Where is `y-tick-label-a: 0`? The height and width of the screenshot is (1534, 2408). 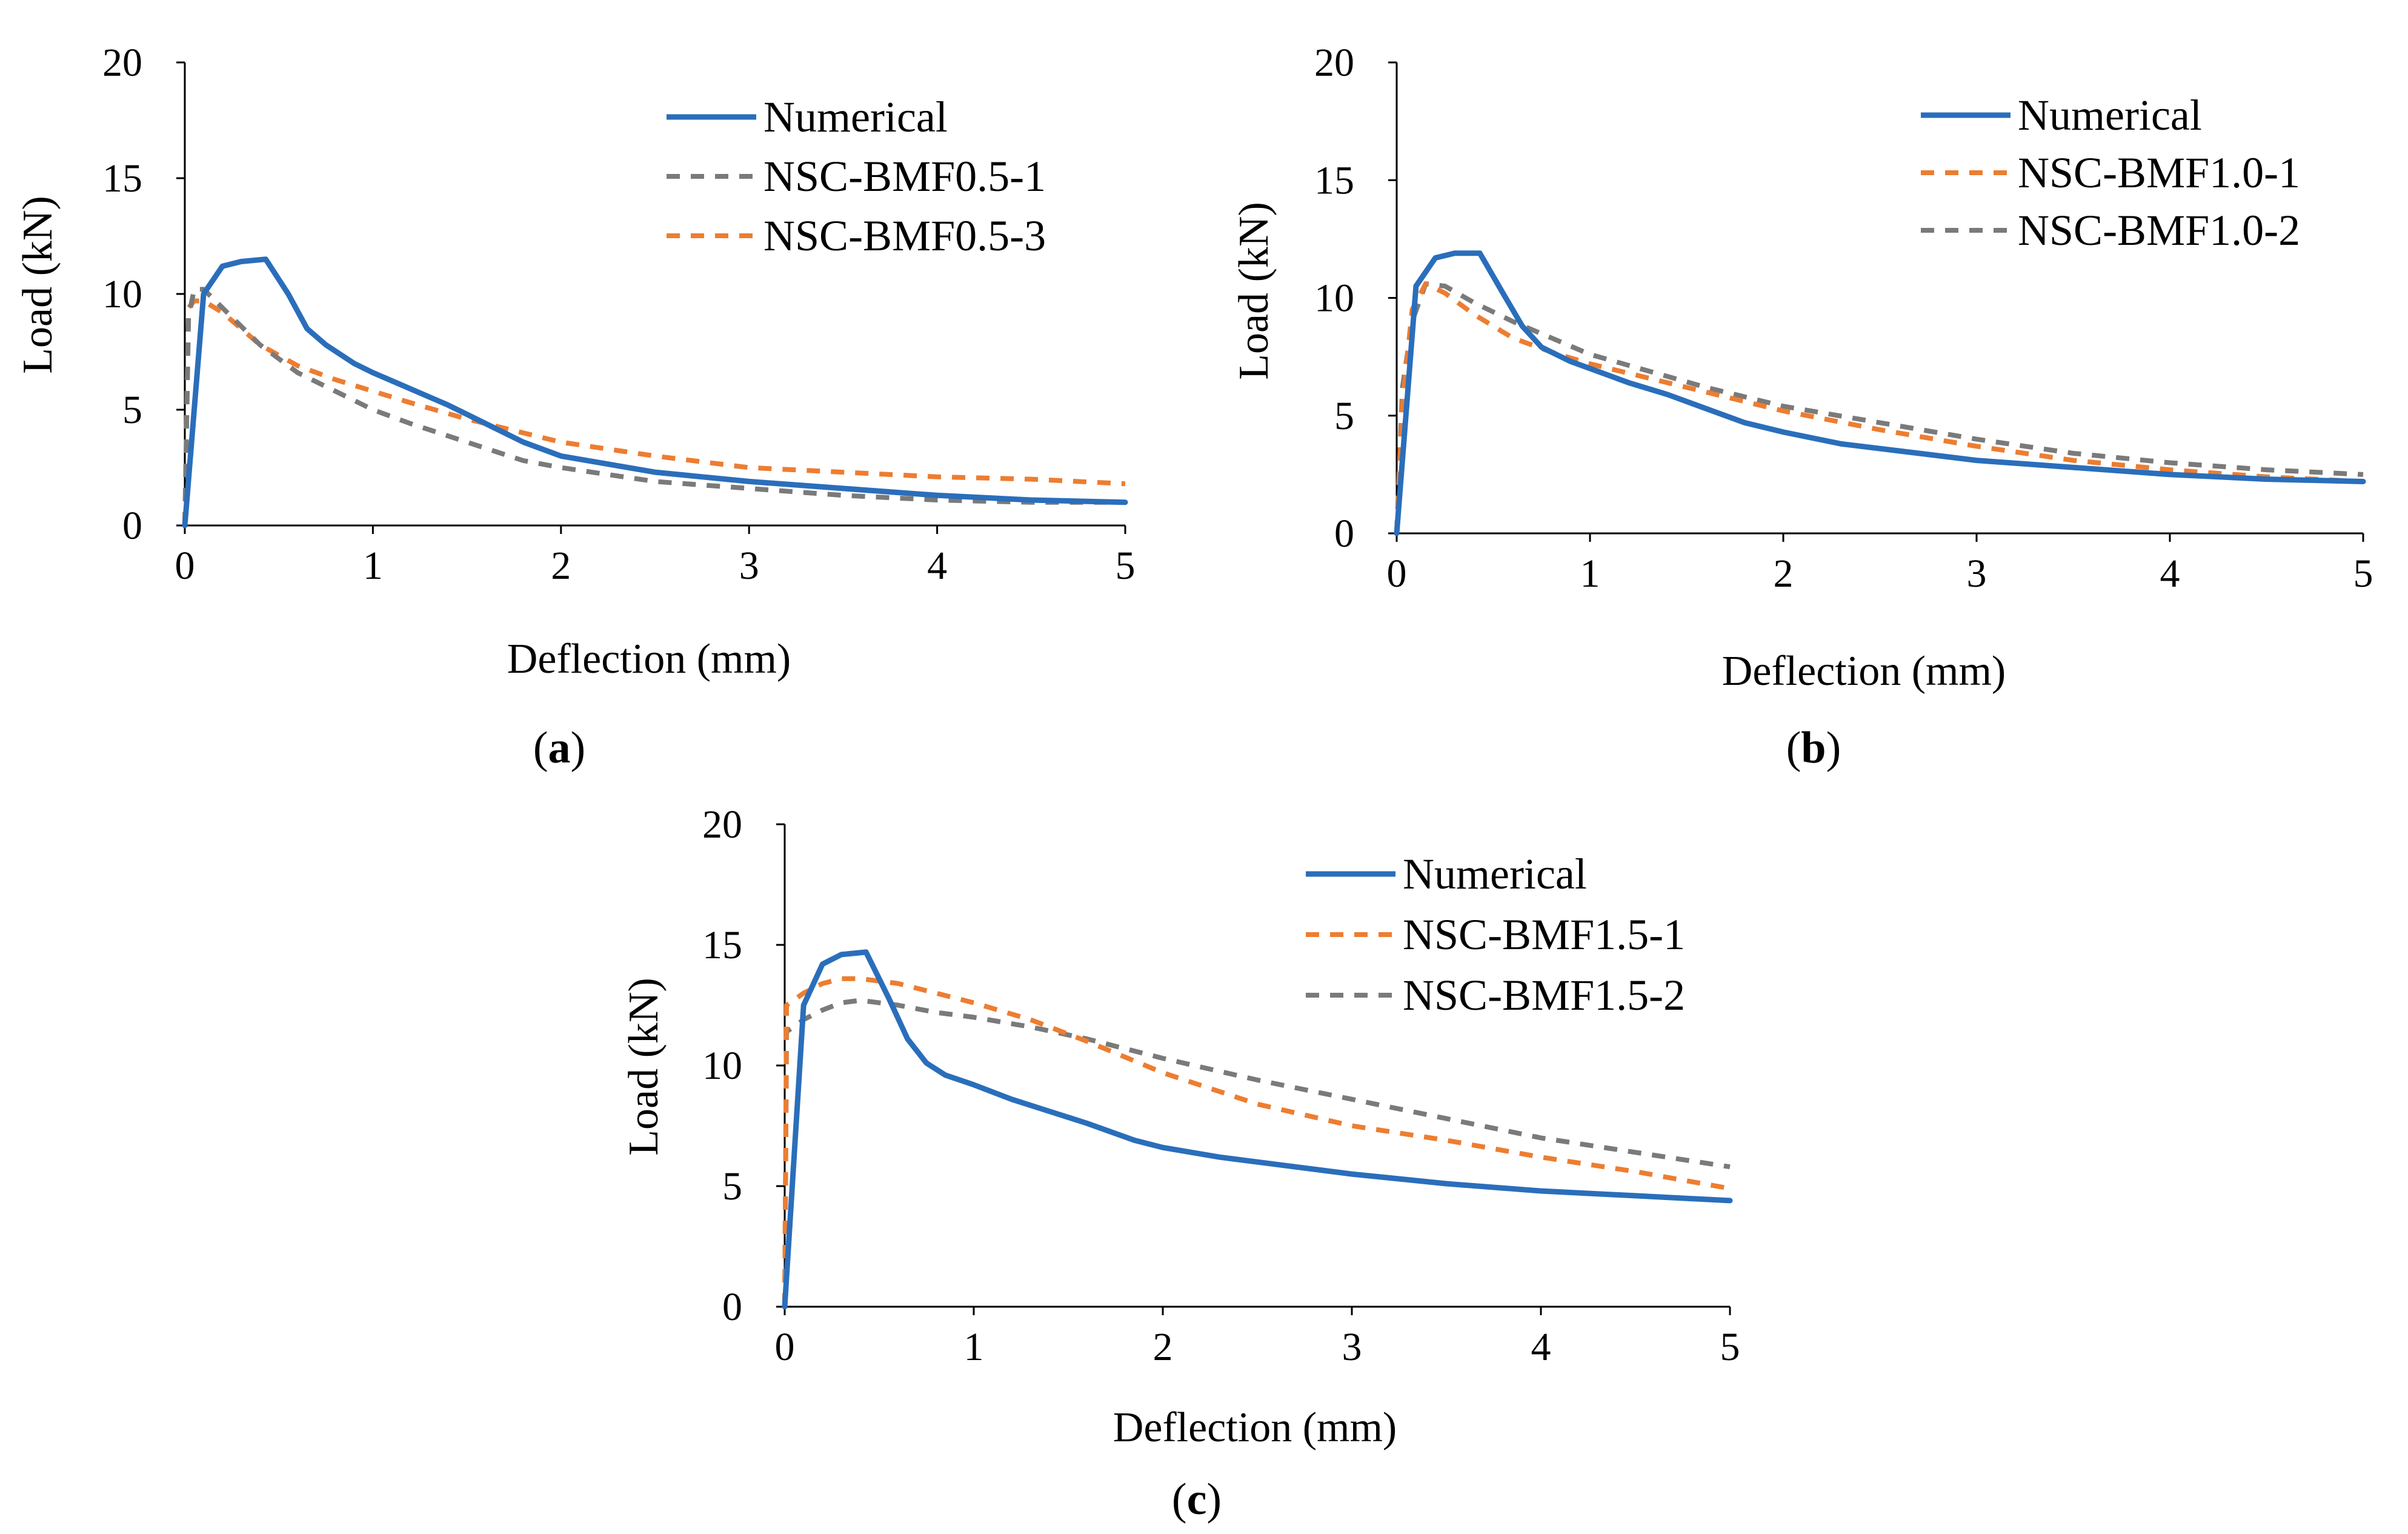 y-tick-label-a: 0 is located at coordinates (132, 526).